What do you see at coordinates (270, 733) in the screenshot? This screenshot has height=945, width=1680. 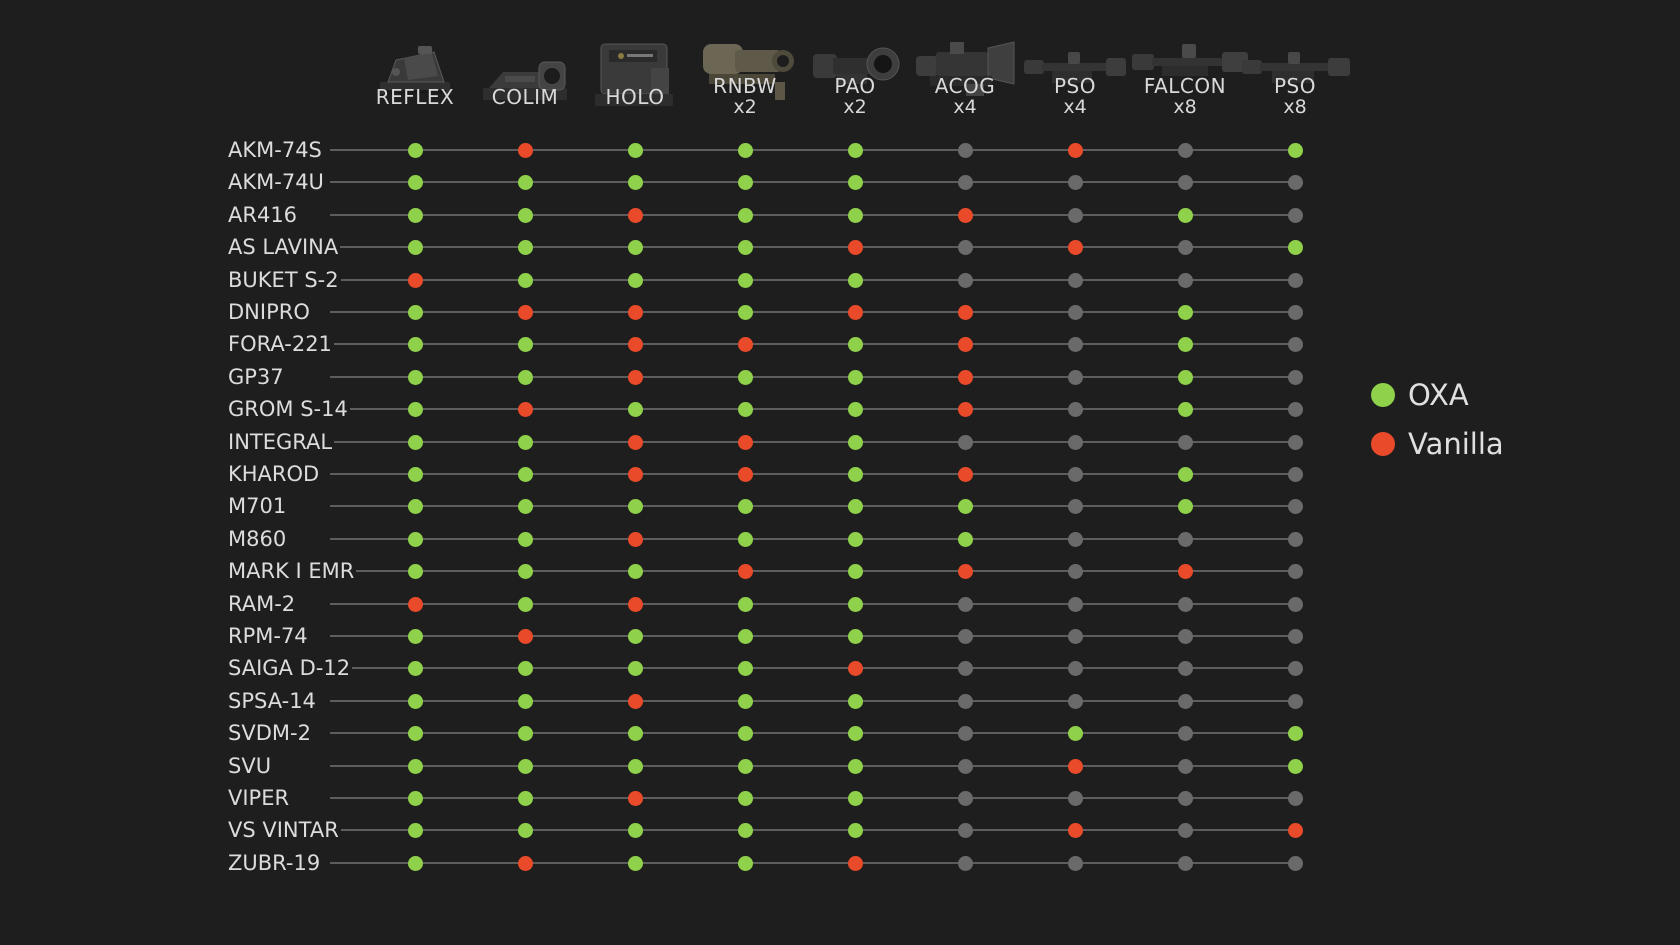 I see `weapon-name: SVDM-2` at bounding box center [270, 733].